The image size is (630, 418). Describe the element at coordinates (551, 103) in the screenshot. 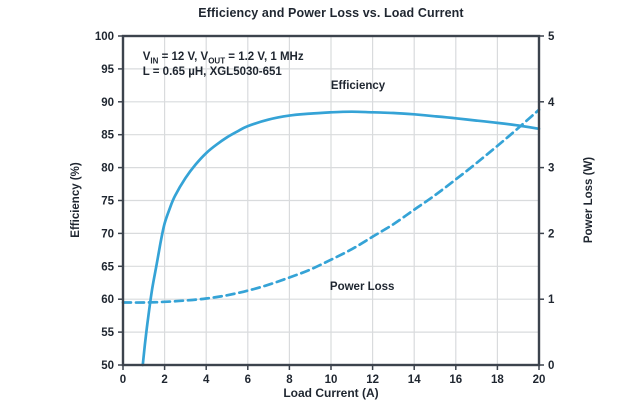

I see `y-right-tick-label: 4` at that location.